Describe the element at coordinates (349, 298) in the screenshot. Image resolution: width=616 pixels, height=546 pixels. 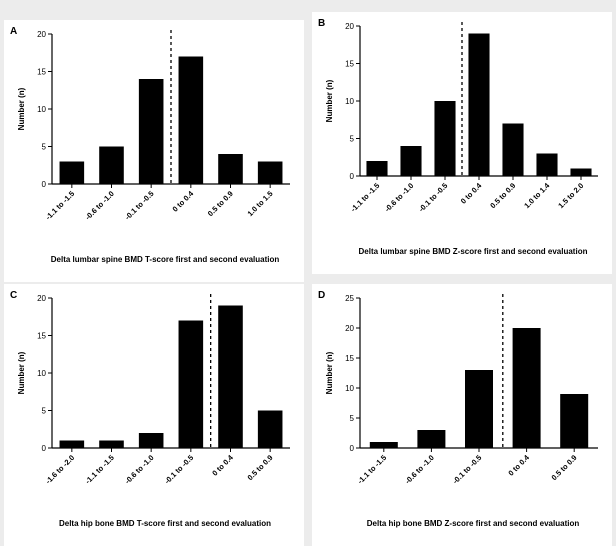
I see `y-tick-label-d: 25` at that location.